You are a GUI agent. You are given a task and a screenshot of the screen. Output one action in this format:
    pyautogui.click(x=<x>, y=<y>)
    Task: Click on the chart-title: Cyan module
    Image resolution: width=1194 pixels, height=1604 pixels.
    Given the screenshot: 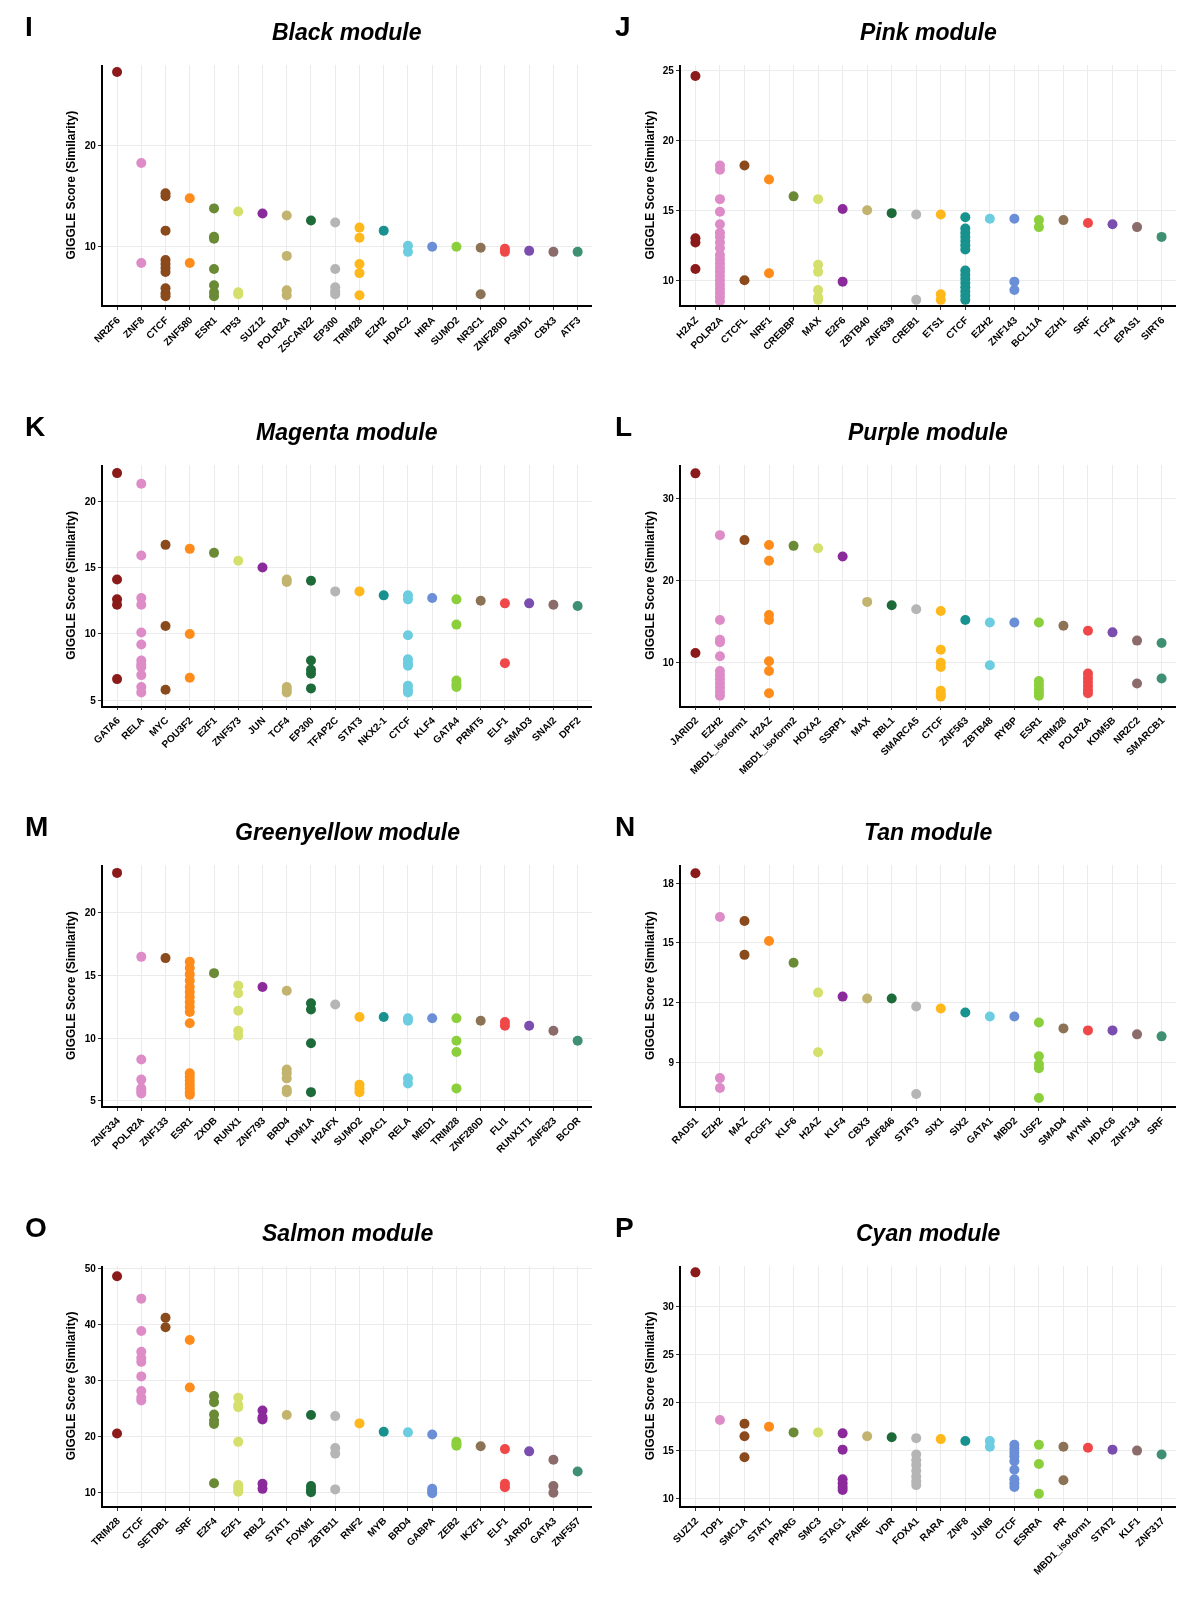 What is the action you would take?
    pyautogui.click(x=928, y=1233)
    